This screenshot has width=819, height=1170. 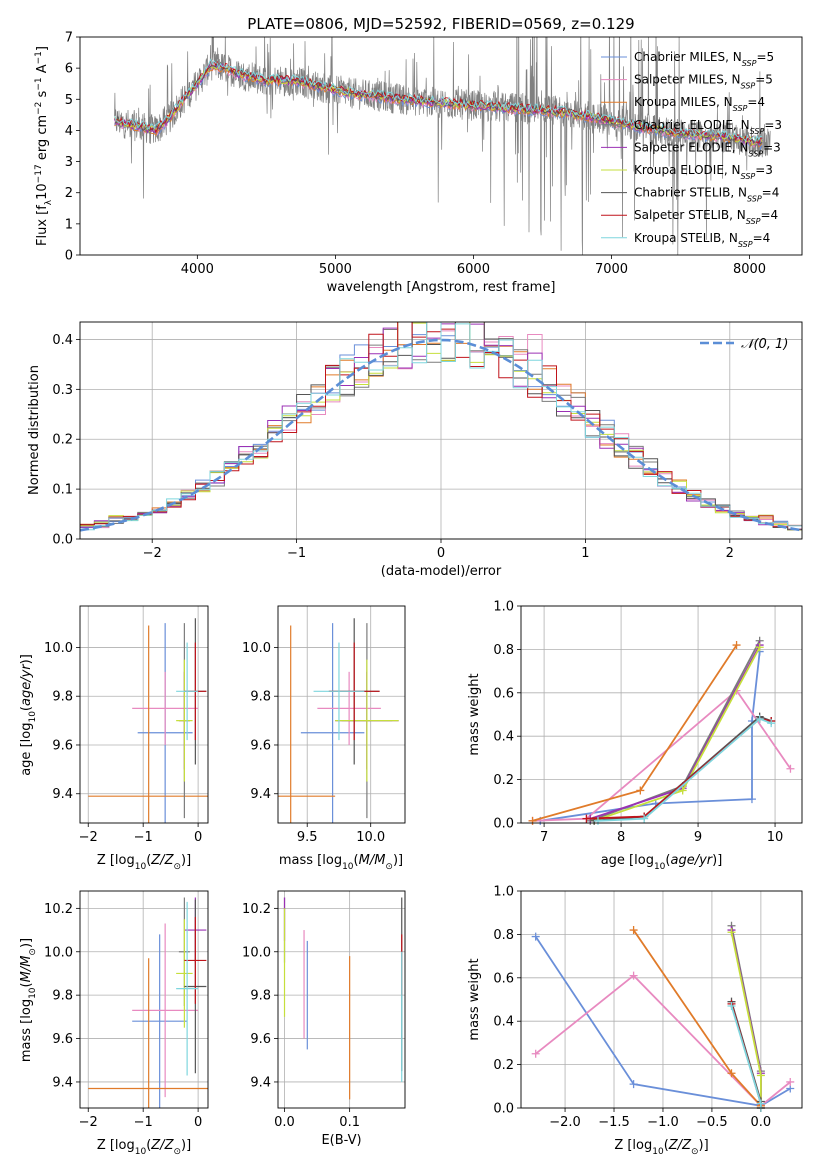 What do you see at coordinates (62, 1082) in the screenshot?
I see `mass_Z-ytick-label: 9.4` at bounding box center [62, 1082].